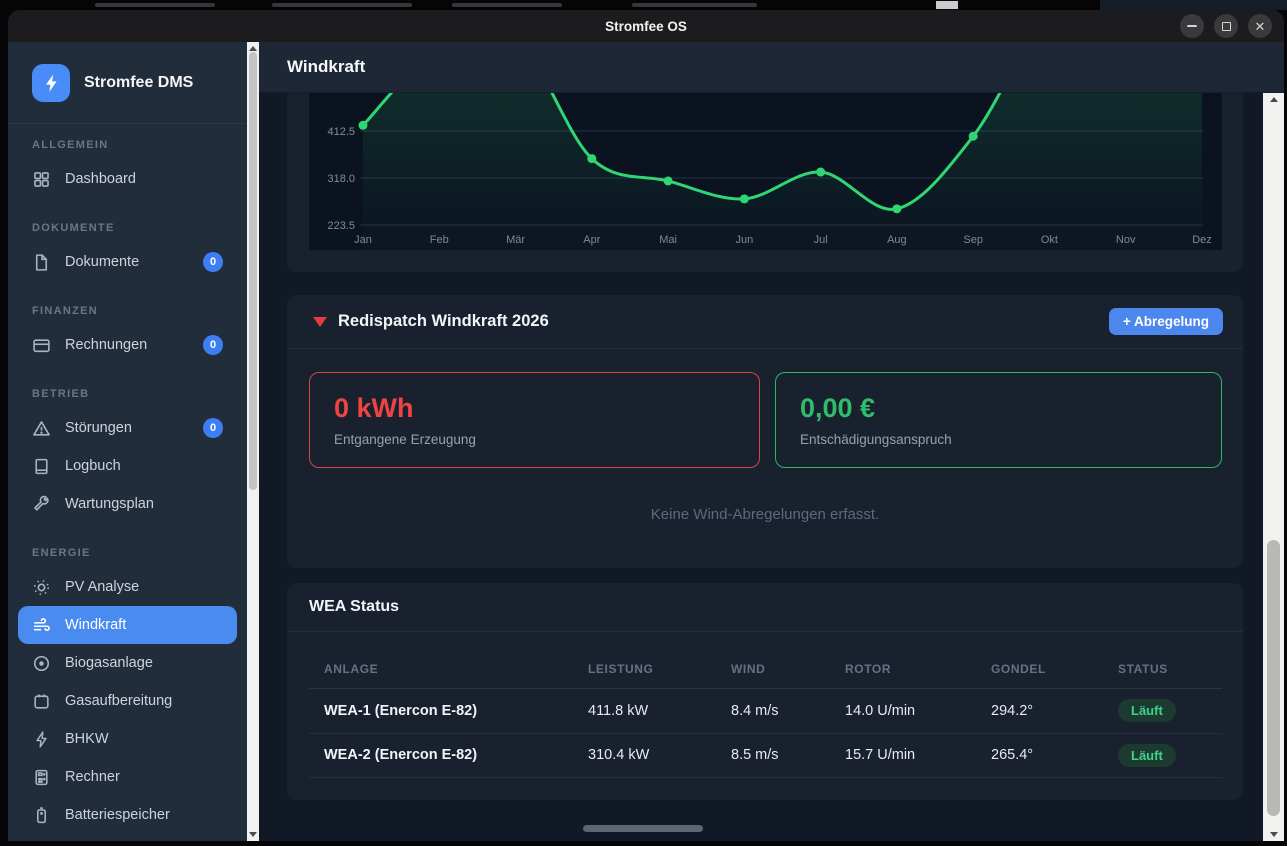  Describe the element at coordinates (363, 240) in the screenshot. I see `svg-text: Jan` at that location.